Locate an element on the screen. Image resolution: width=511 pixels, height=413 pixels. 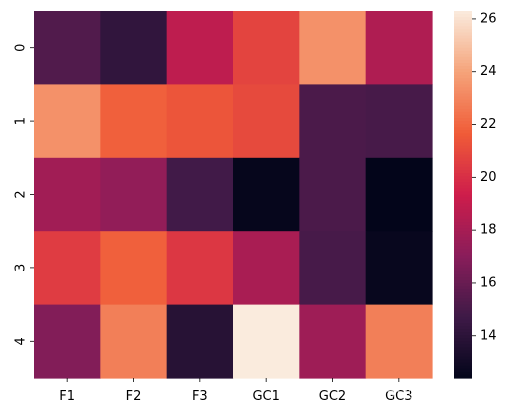
heatmap-cell-r2-GC1 is located at coordinates (266, 194).